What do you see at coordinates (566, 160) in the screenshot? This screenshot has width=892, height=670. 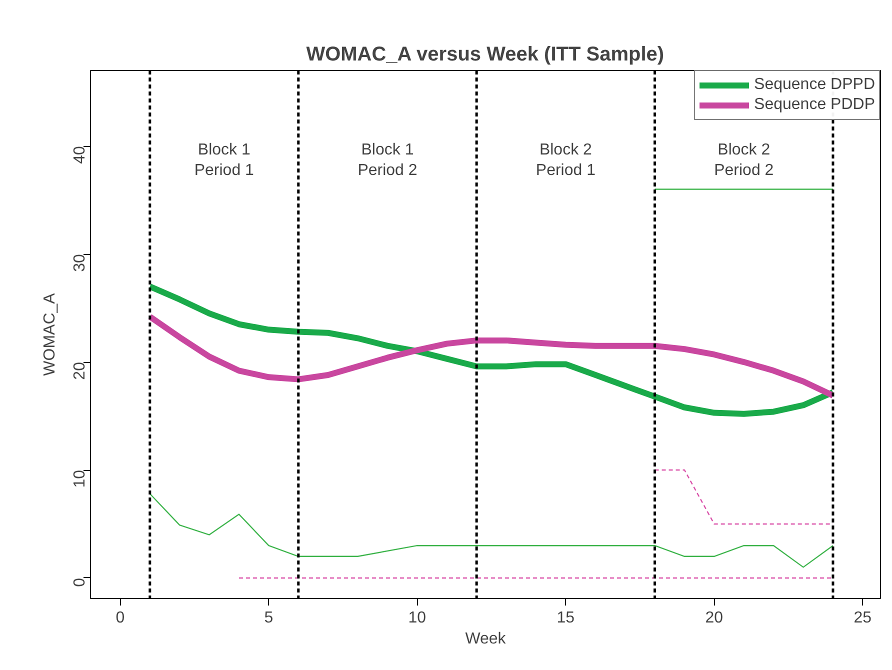 I see `annotation: Block 2 Period 1` at bounding box center [566, 160].